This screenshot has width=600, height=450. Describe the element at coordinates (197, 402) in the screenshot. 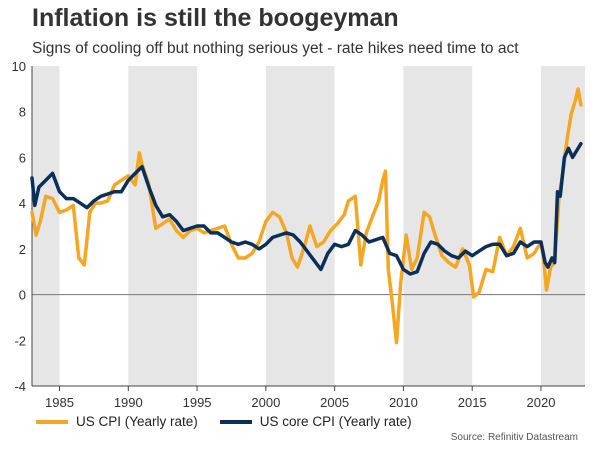

I see `x-tick-label: 1995` at that location.